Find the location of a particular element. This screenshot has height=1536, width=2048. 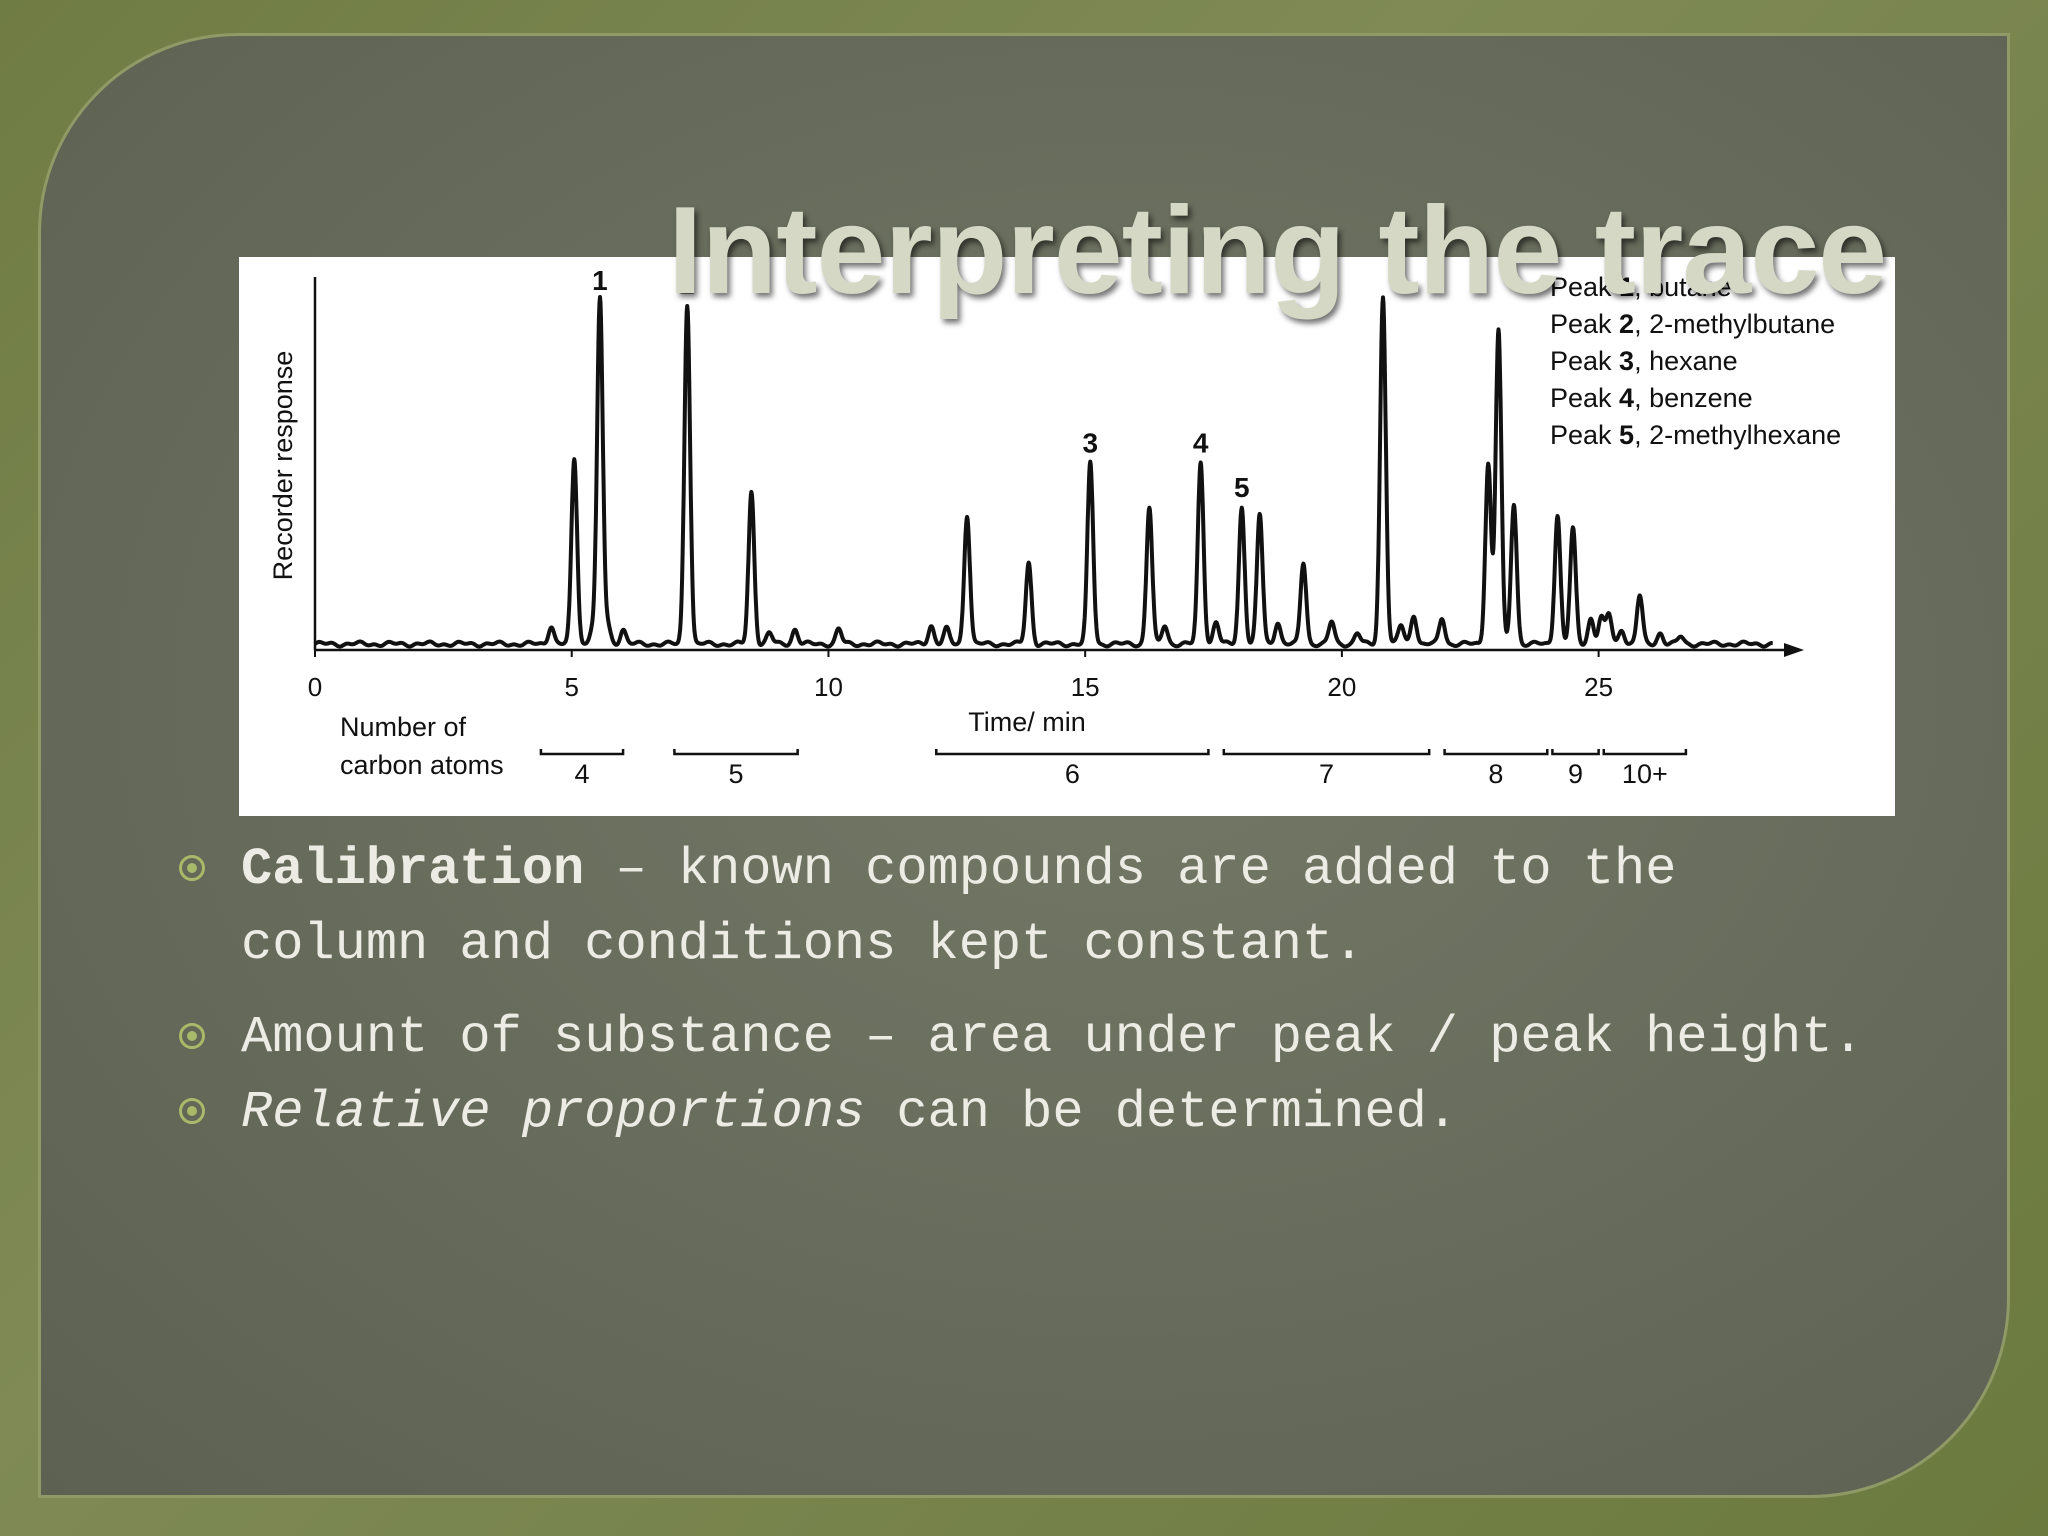

bullet-item-proportions: Relative proportions can be determined. is located at coordinates (1025, 1112).